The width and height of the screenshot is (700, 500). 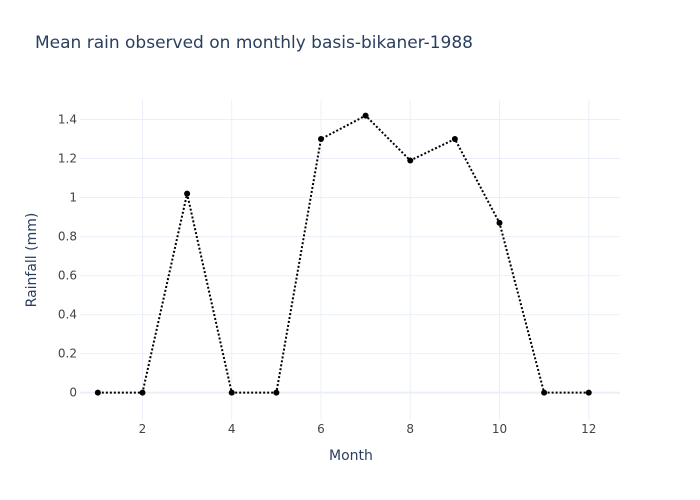 I want to click on x-axis-title: Month, so click(x=351, y=456).